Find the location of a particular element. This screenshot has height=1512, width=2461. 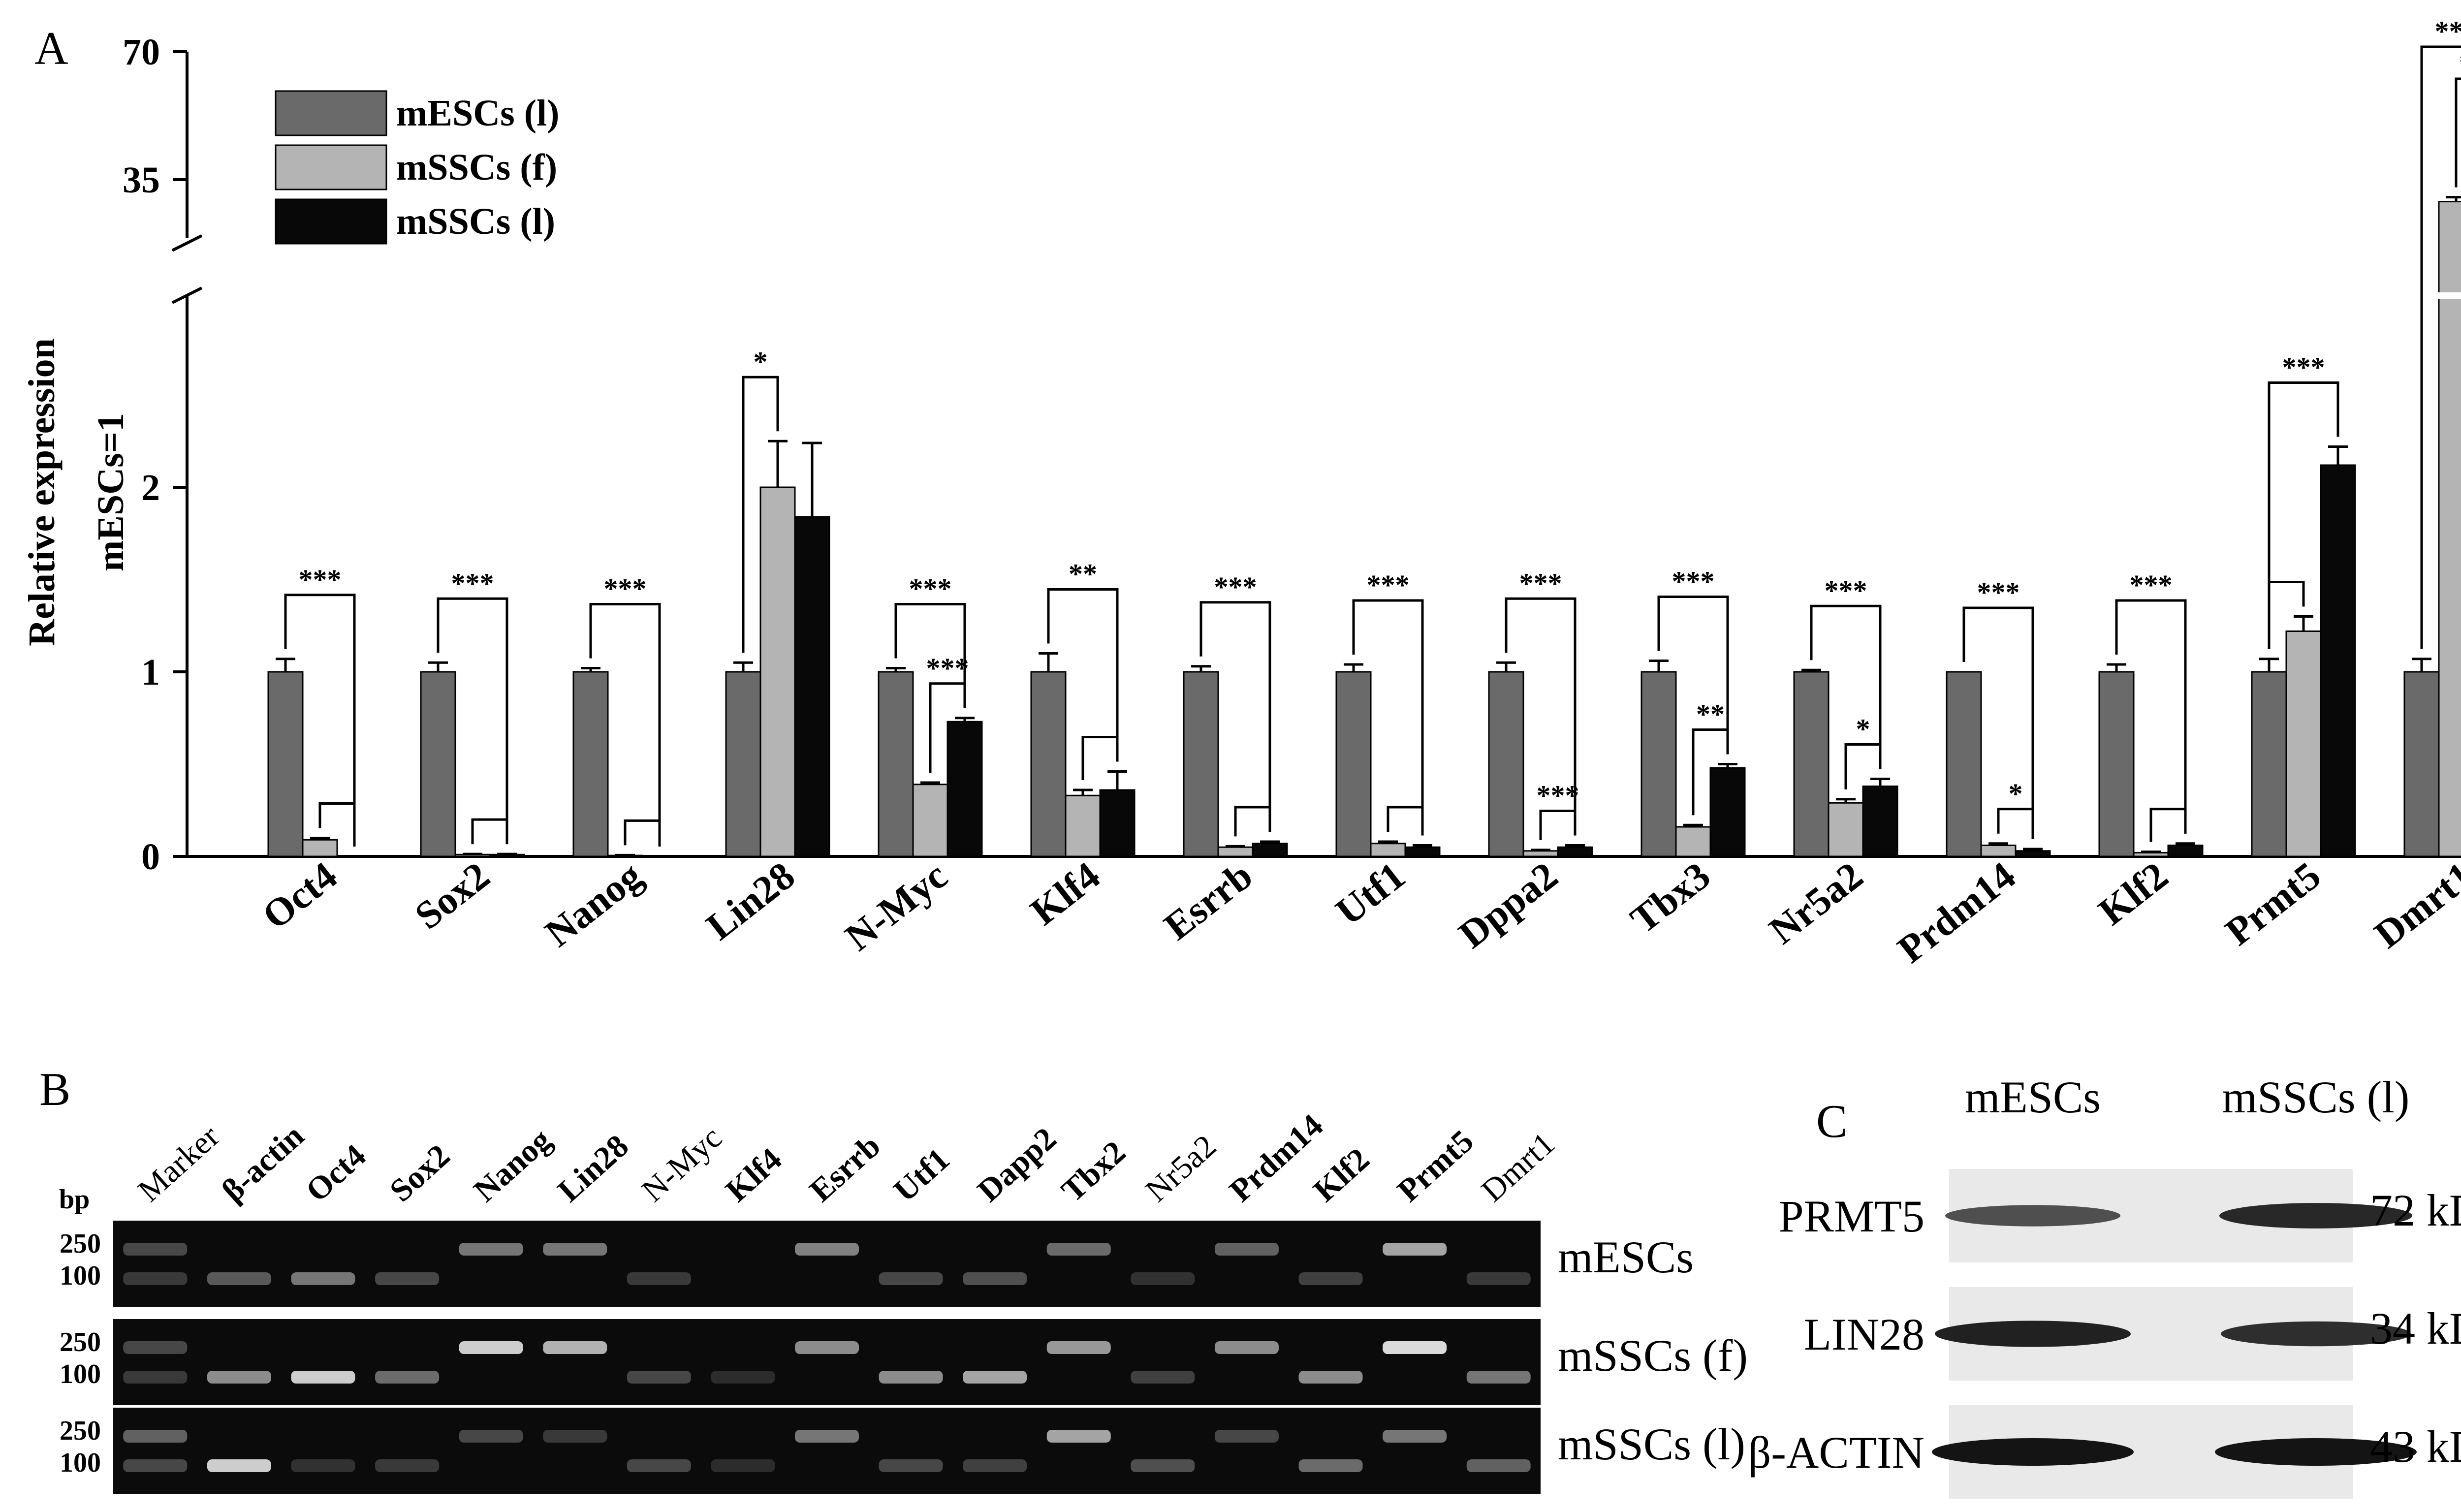

x-tick-label: Oct4 is located at coordinates (299, 896).